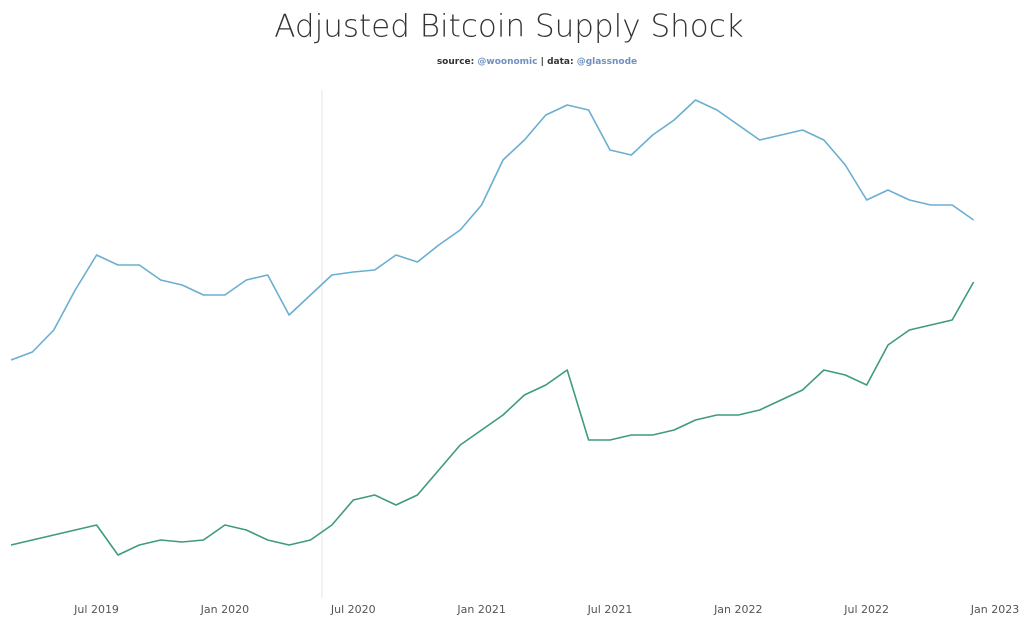  I want to click on chart-title: Adjusted Bitcoin Supply Shock, so click(508, 27).